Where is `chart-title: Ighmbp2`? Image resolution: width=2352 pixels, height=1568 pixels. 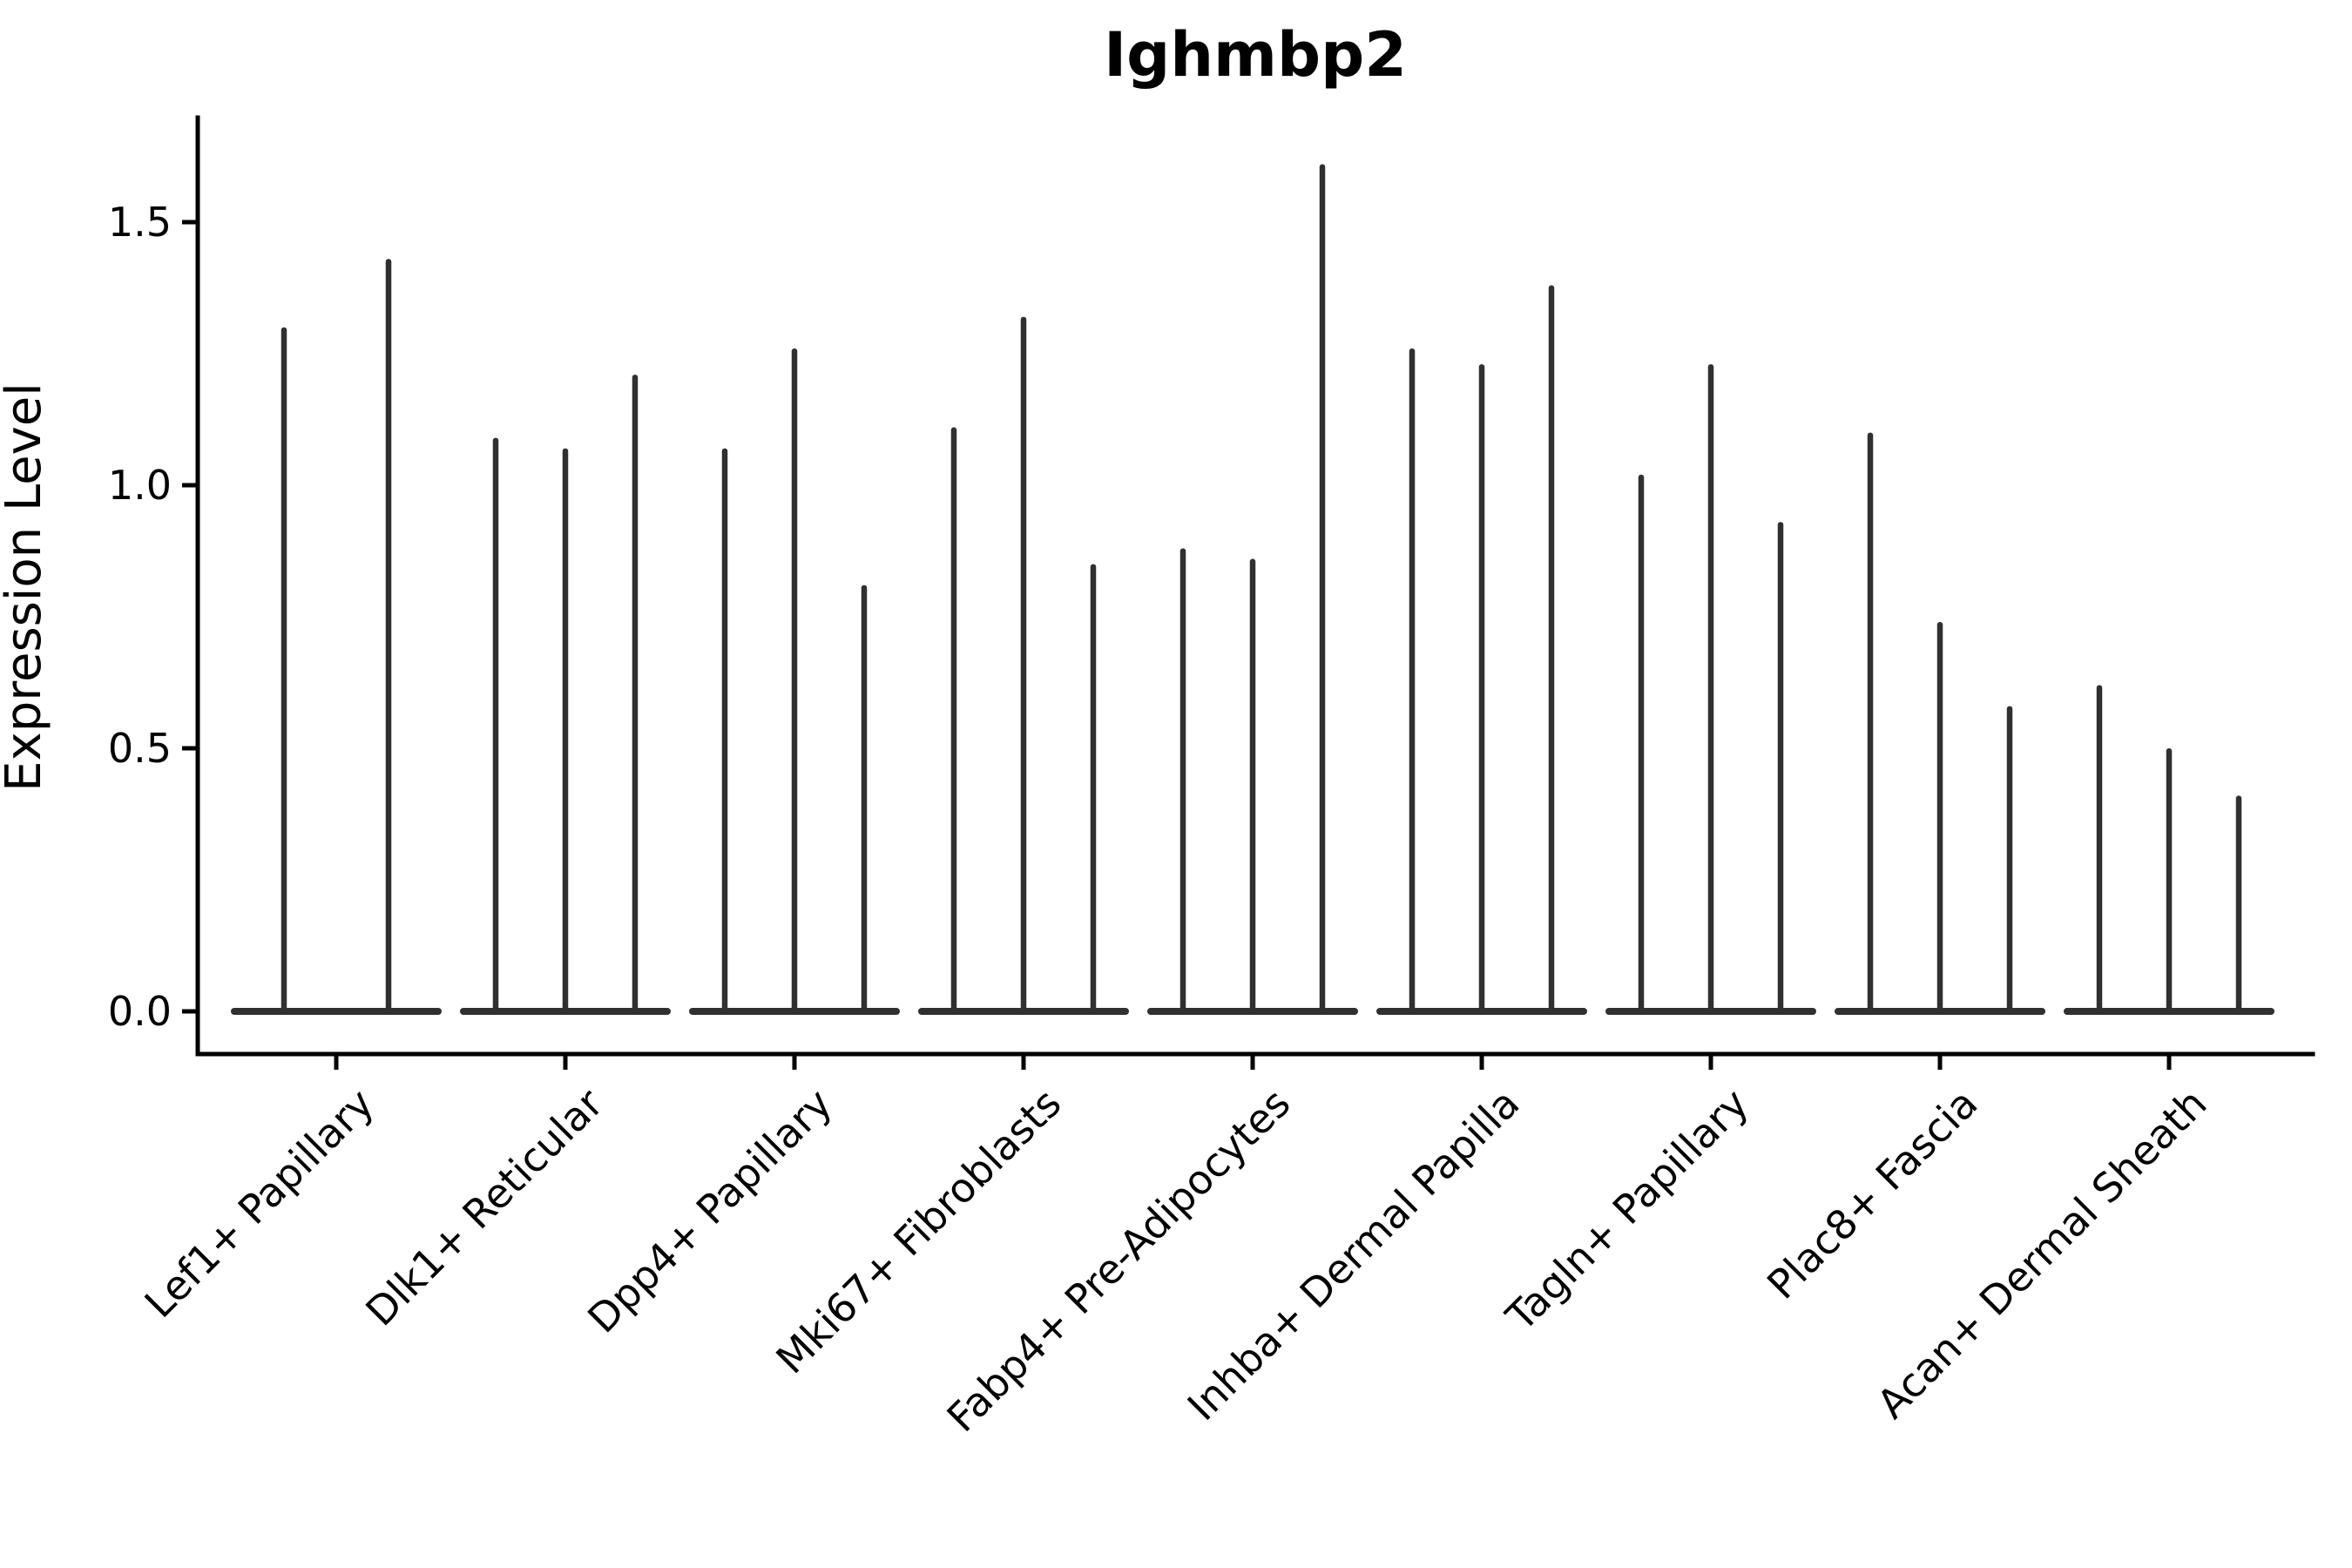 chart-title: Ighmbp2 is located at coordinates (1255, 55).